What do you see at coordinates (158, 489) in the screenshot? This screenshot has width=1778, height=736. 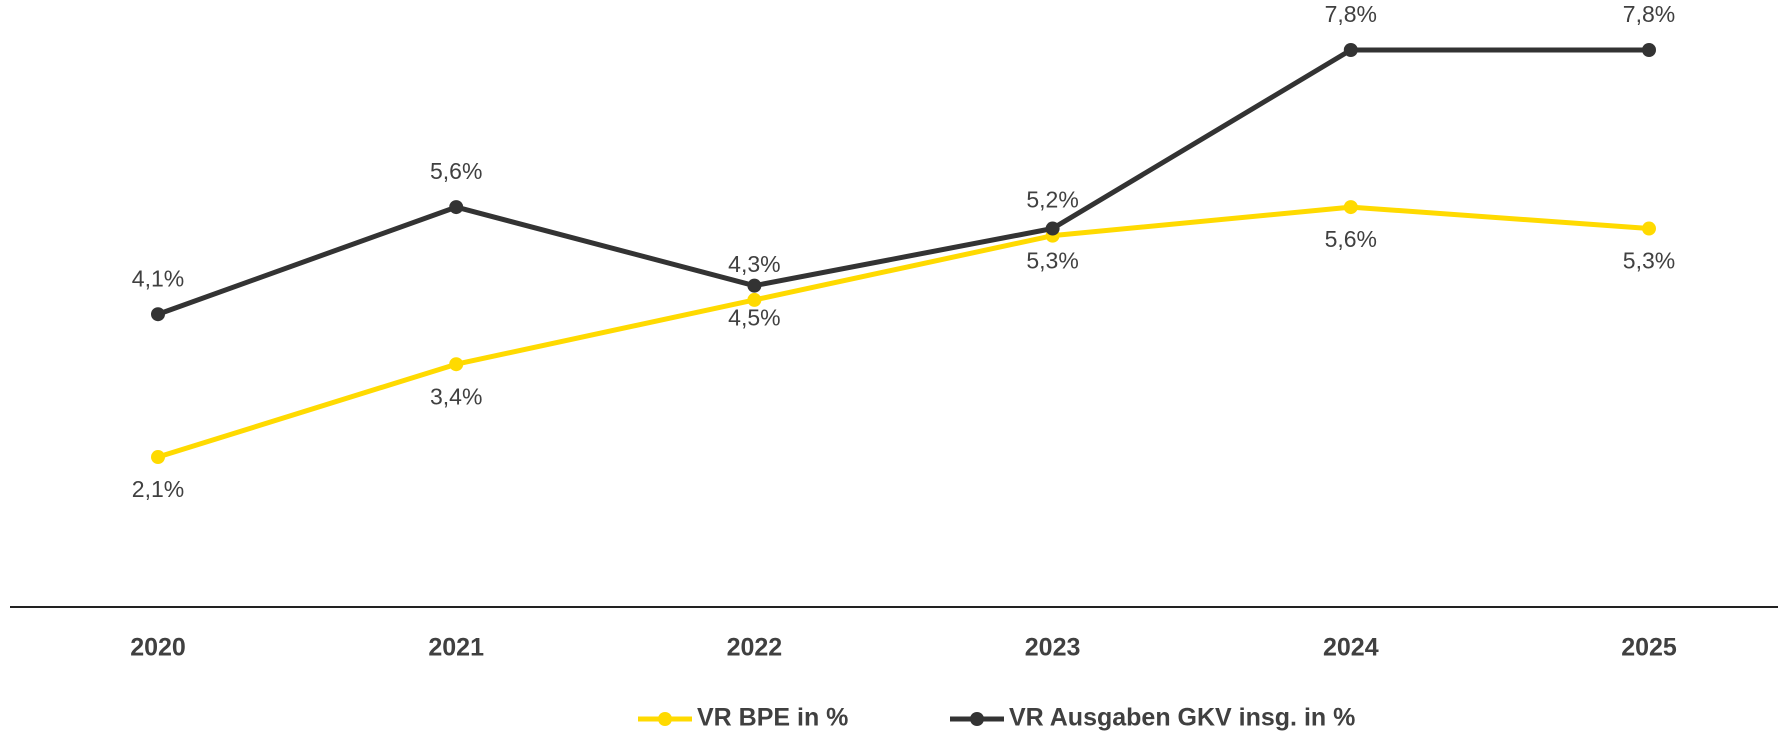 I see `data-label: 2,1%` at bounding box center [158, 489].